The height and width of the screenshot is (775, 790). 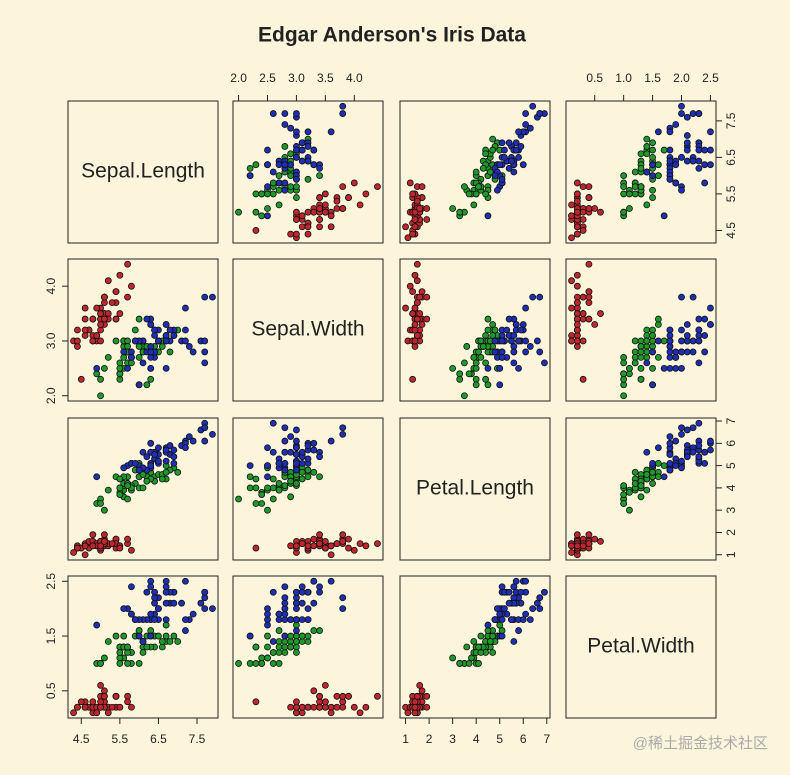 I want to click on x-tick-label: 2.0, so click(x=238, y=78).